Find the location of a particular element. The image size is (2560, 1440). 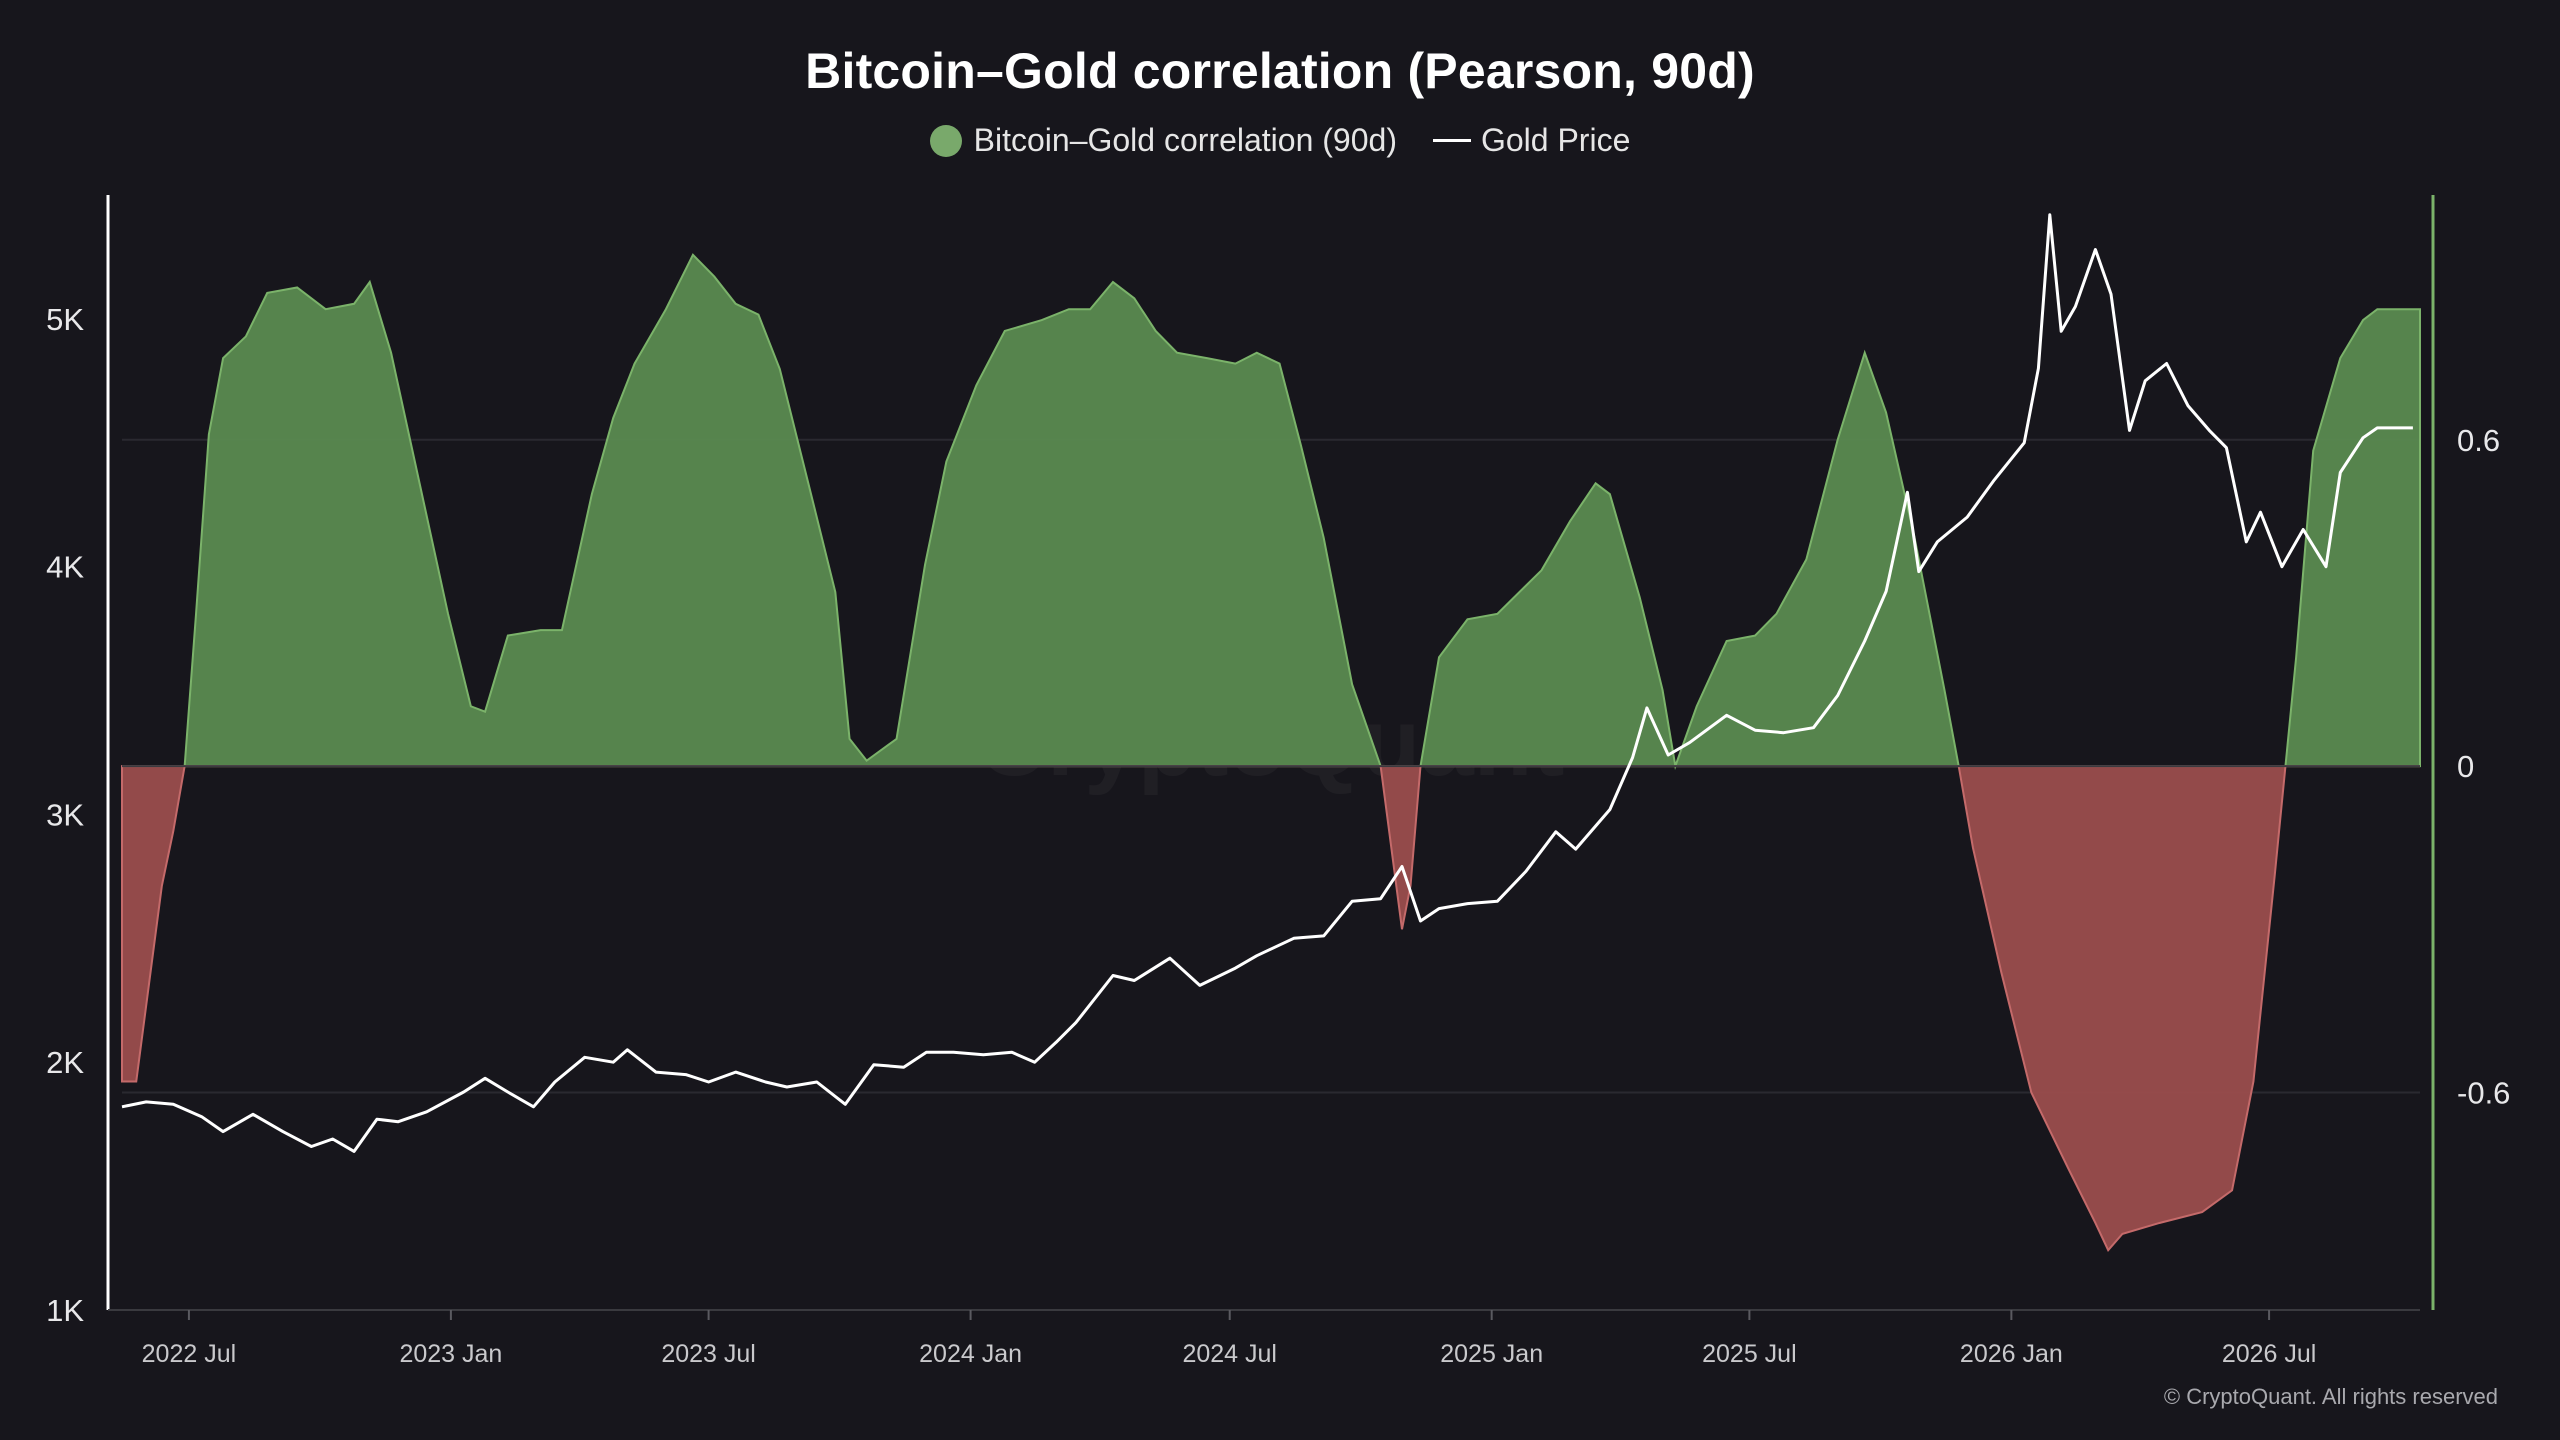

x-tick-label: 2023 Jul is located at coordinates (708, 1354).